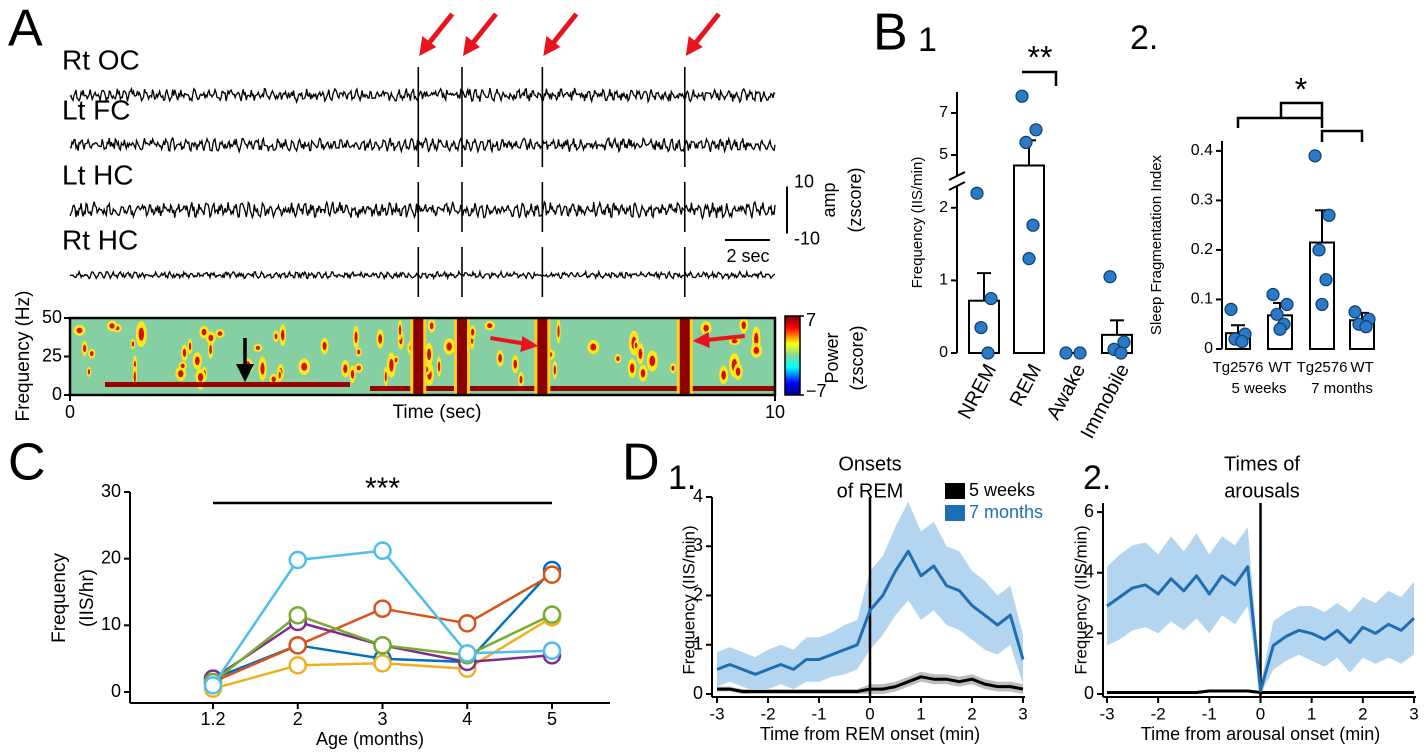 This screenshot has width=1426, height=756. Describe the element at coordinates (1238, 367) in the screenshot. I see `x-tick-label: Tg2576` at that location.